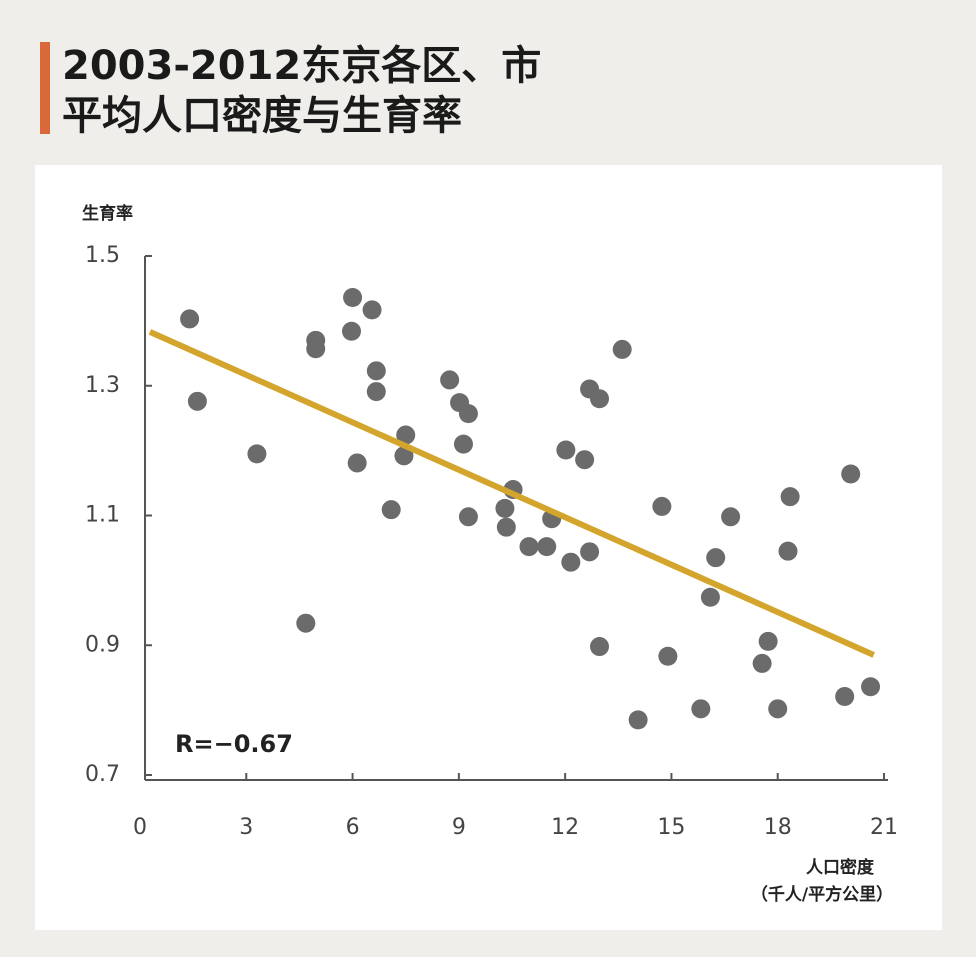  I want to click on chart-title: 2003-2012东京各区、市, so click(301, 66).